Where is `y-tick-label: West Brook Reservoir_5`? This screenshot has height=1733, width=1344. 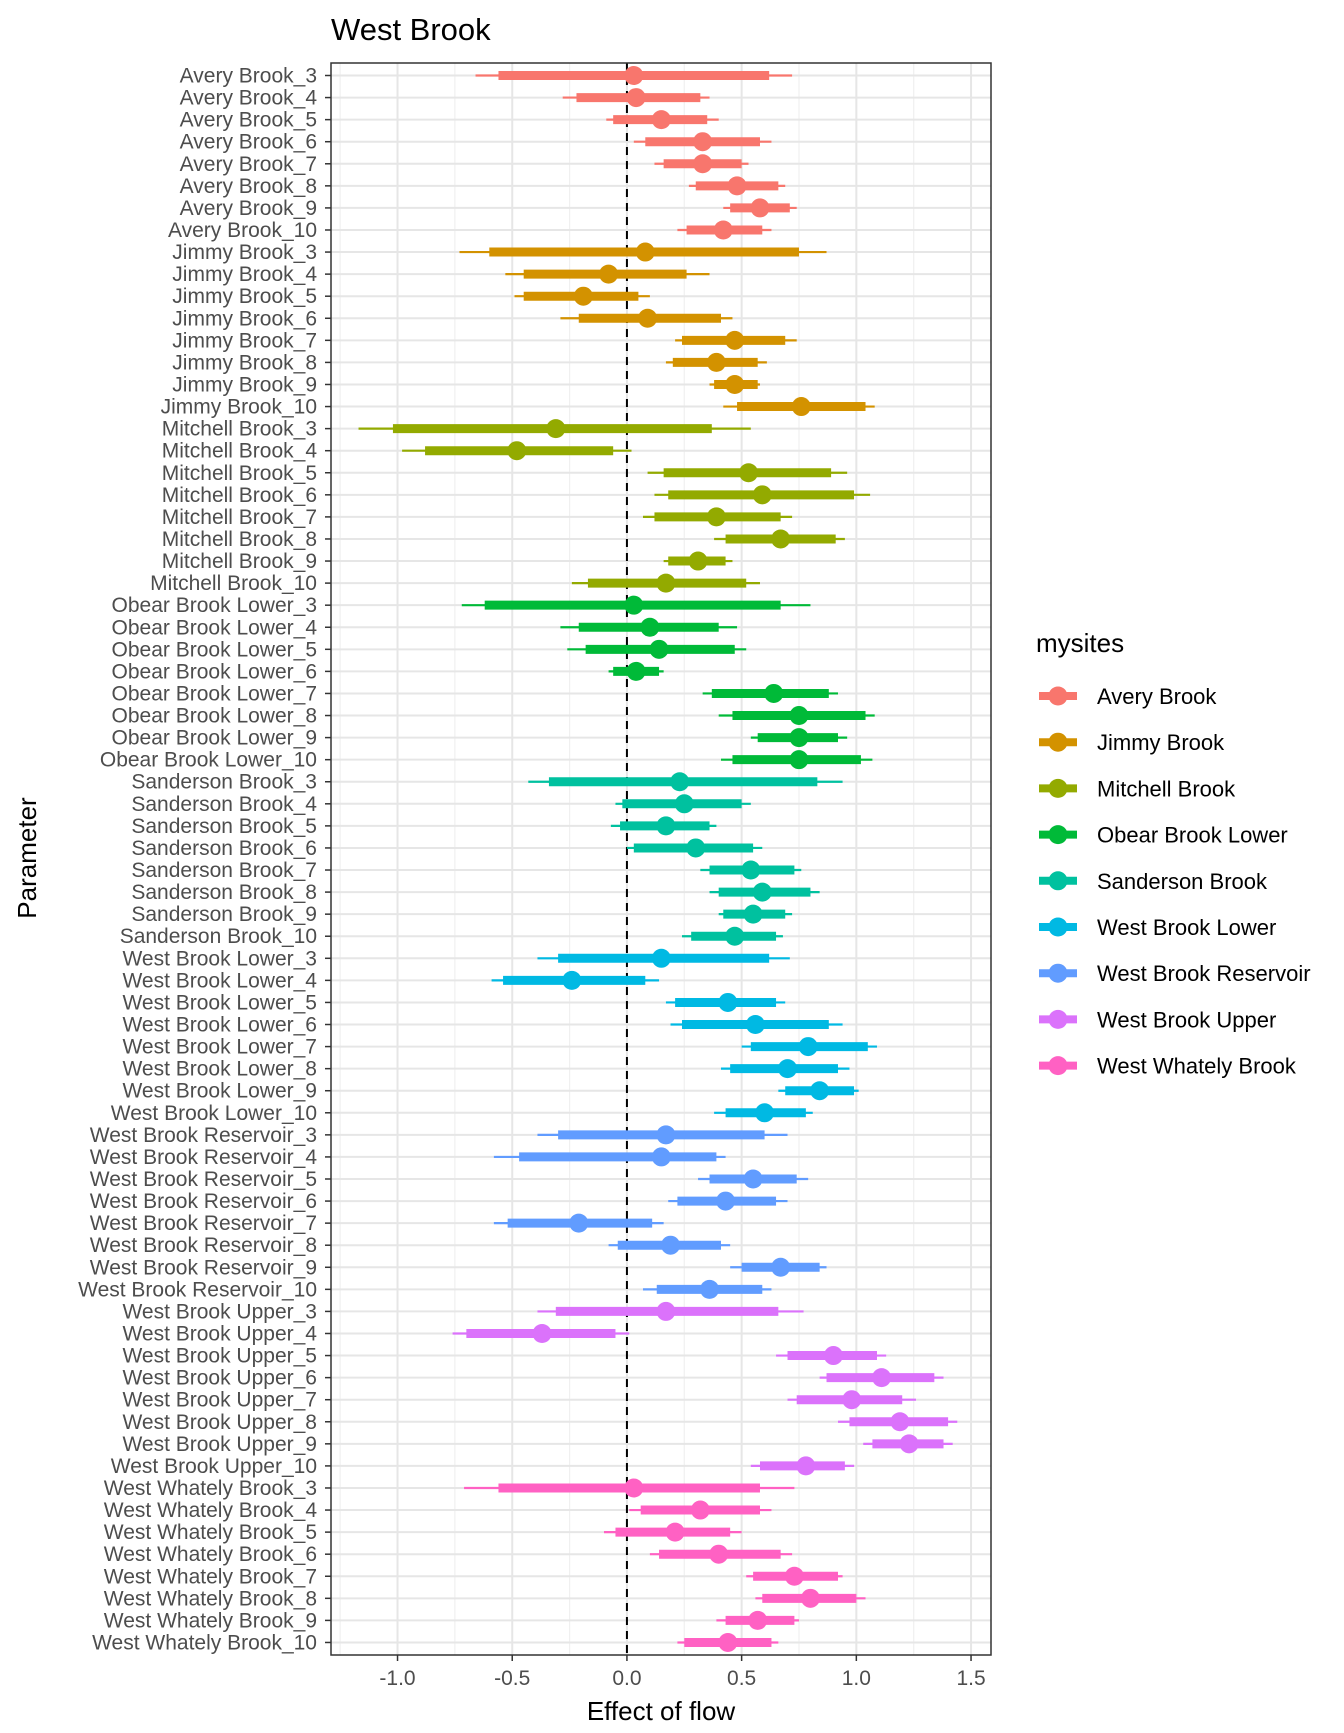
y-tick-label: West Brook Reservoir_5 is located at coordinates (203, 1179).